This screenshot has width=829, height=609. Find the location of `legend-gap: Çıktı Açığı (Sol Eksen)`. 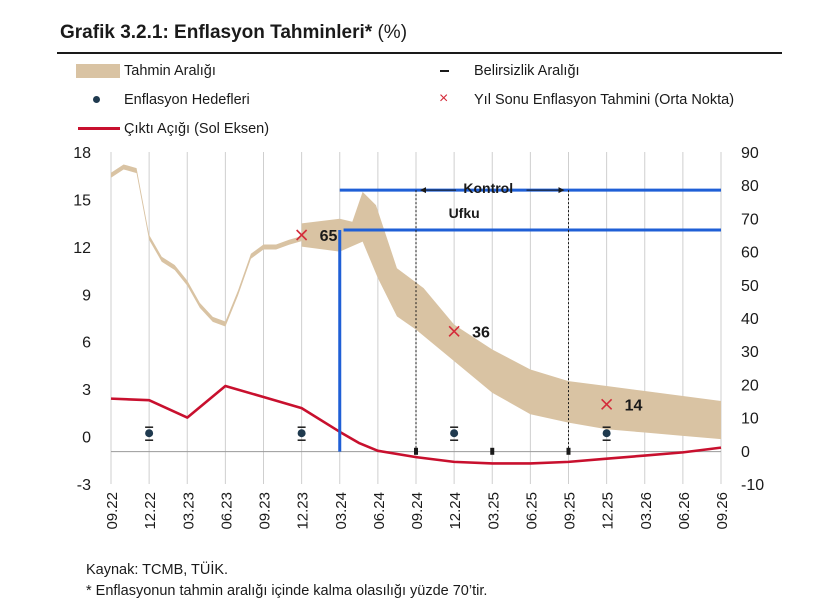

legend-gap: Çıktı Açığı (Sol Eksen) is located at coordinates (172, 129).